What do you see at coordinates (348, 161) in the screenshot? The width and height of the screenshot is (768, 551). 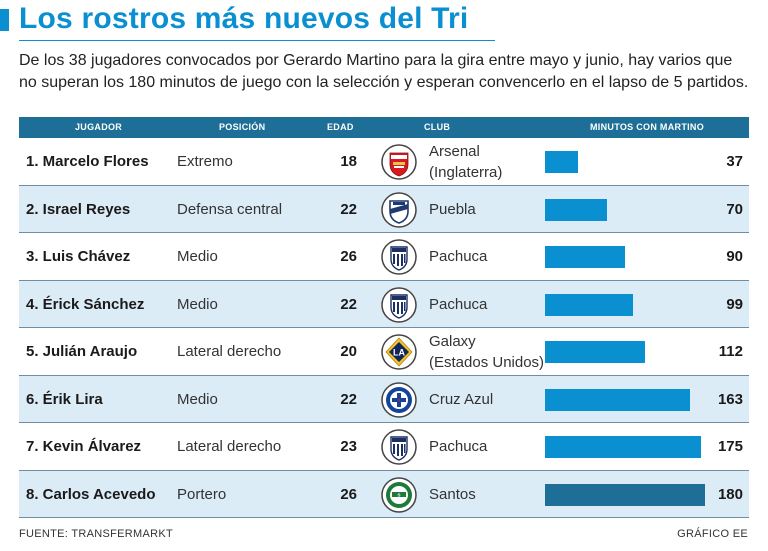 I see `player-age: 18` at bounding box center [348, 161].